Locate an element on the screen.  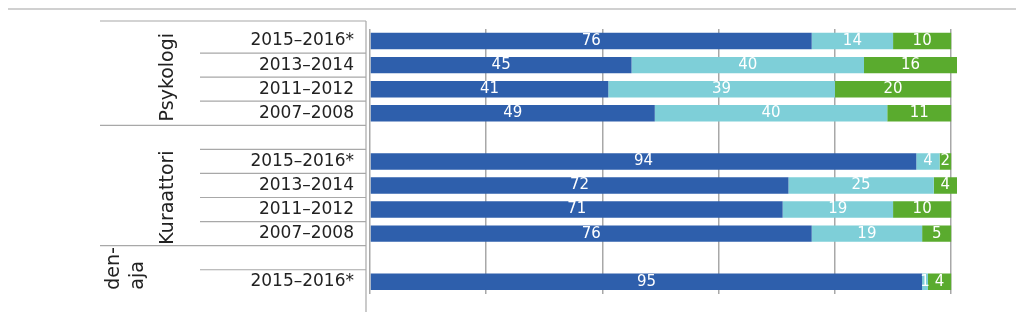
text: den- aja is located at coordinates (123, 268).